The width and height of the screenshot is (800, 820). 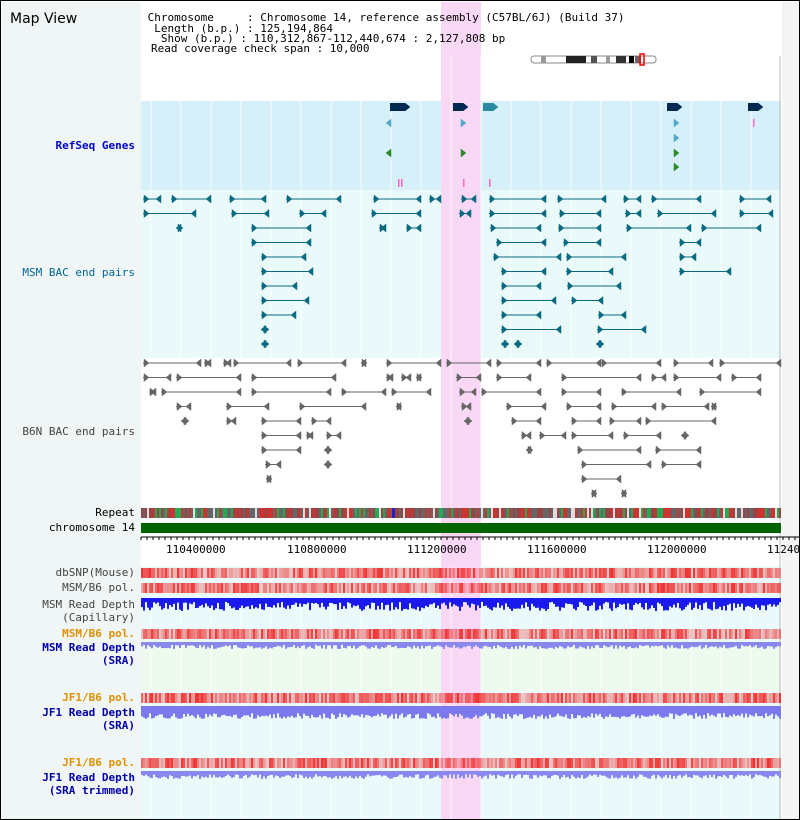 I want to click on track-label-msm-bac: MSM BAC end pairs, so click(x=78, y=272).